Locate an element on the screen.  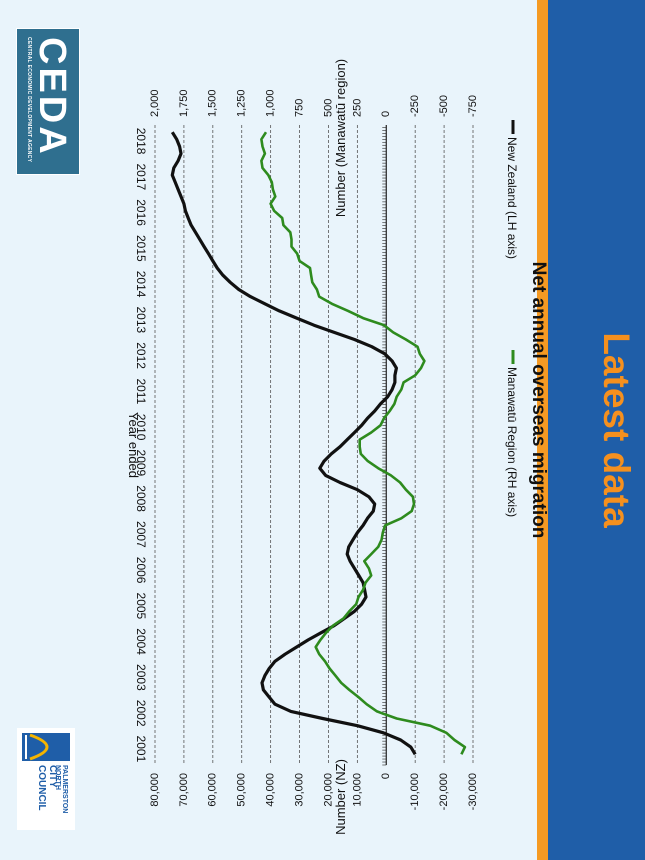
left-tick-label: 50,000 is located at coordinates (242, 790).